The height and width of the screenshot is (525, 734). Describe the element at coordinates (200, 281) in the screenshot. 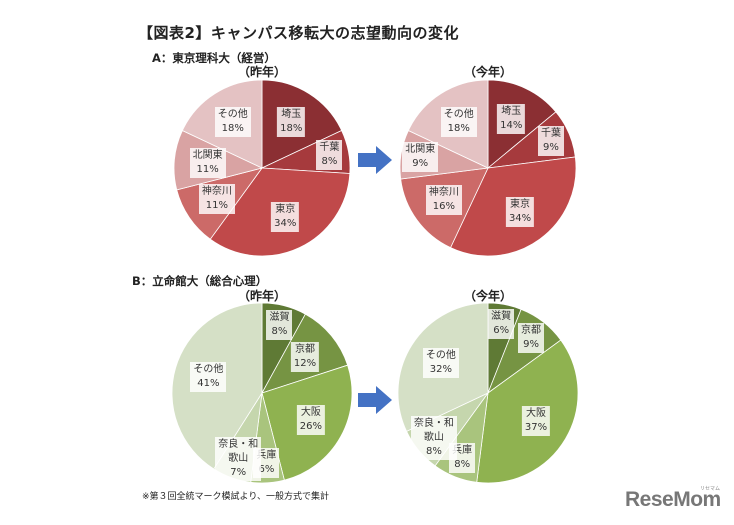

I see `section-b-label: B：立命館大（総合心理）` at that location.